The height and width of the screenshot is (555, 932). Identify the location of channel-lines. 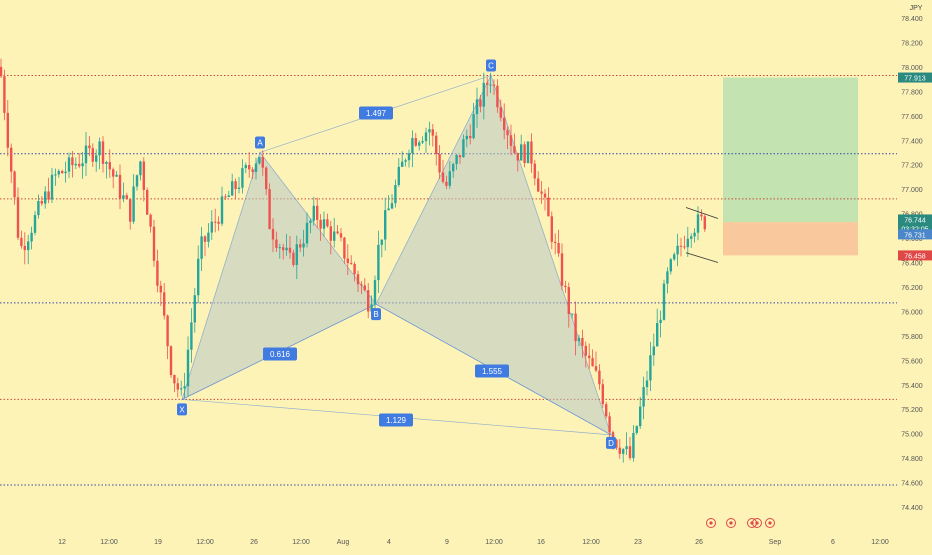
(702, 235).